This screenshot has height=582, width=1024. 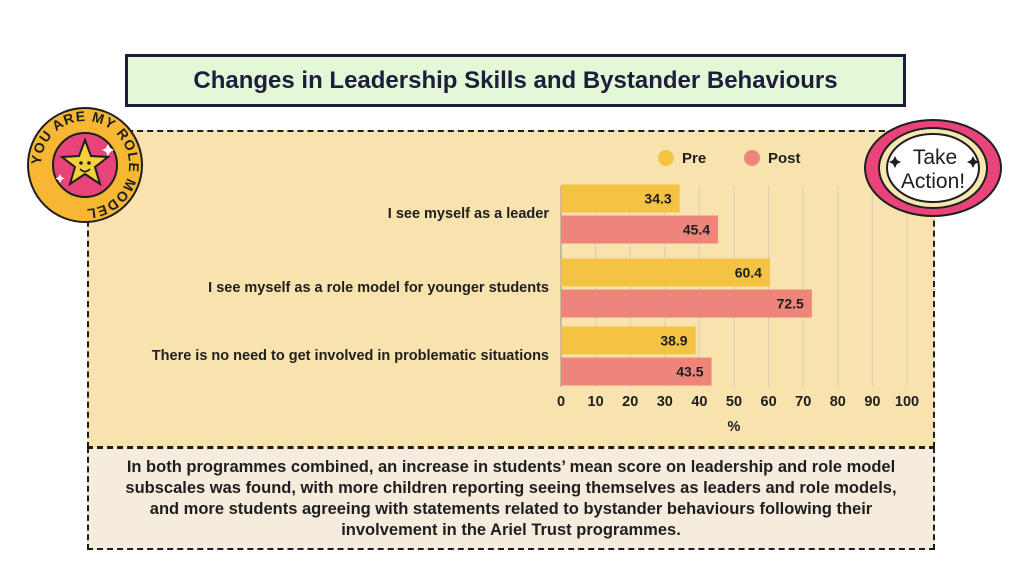 What do you see at coordinates (561, 402) in the screenshot?
I see `x-tick-label: 0` at bounding box center [561, 402].